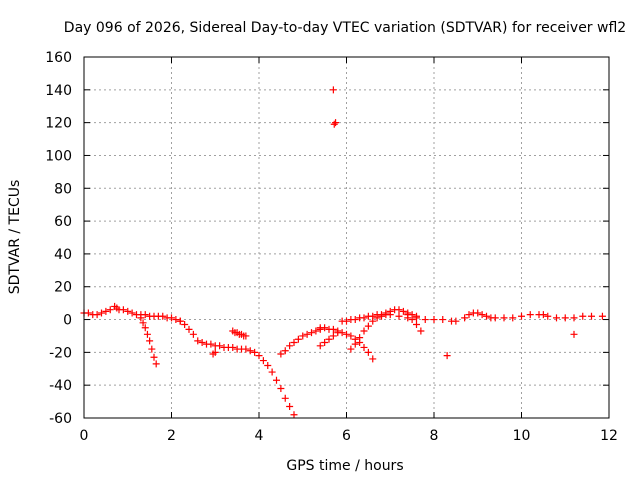  Describe the element at coordinates (60, 353) in the screenshot. I see `y-tick-label: -20` at that location.